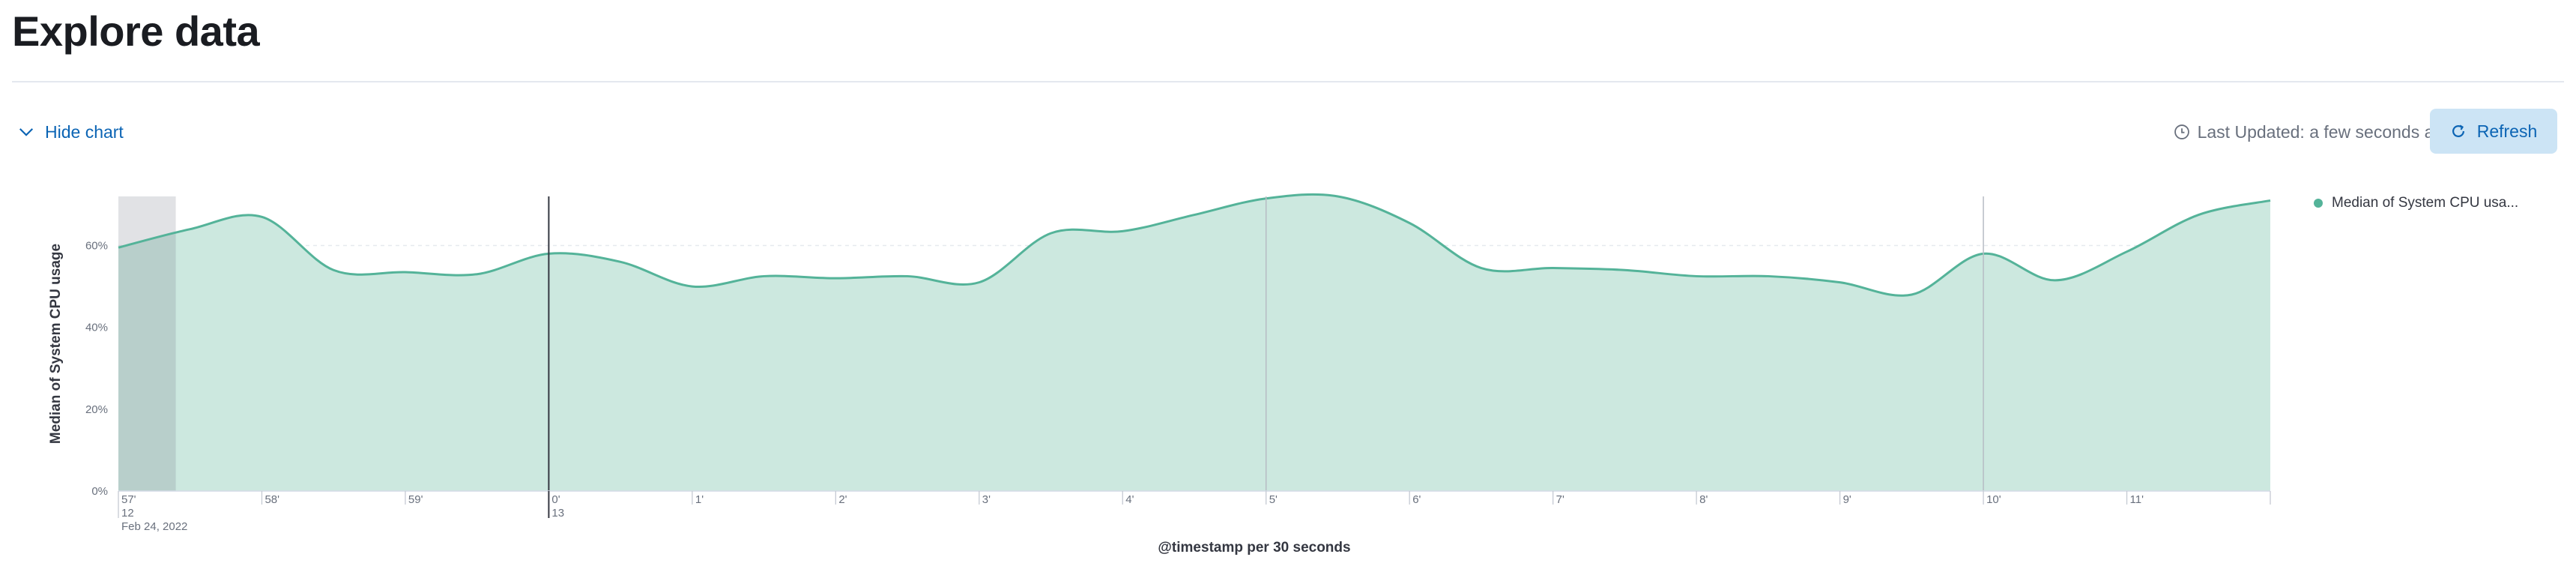 The width and height of the screenshot is (2576, 581). I want to click on x-tick-sublabel: 13, so click(557, 513).